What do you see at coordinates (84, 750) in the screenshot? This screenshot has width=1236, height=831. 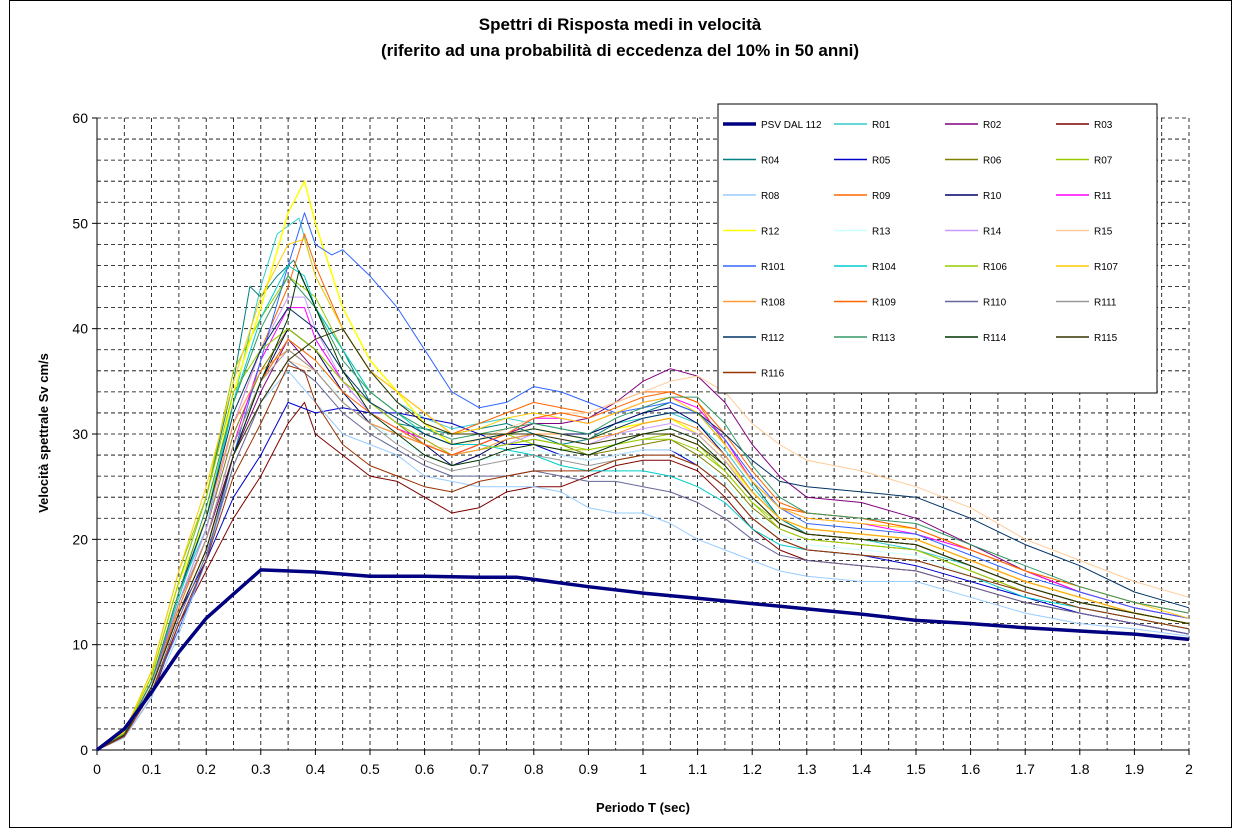 I see `y-tick-label: 0` at bounding box center [84, 750].